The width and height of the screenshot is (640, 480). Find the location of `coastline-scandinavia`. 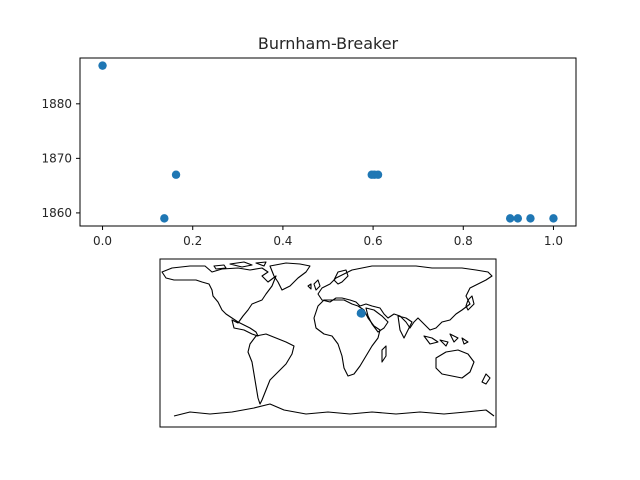

coastline-scandinavia is located at coordinates (341, 277).